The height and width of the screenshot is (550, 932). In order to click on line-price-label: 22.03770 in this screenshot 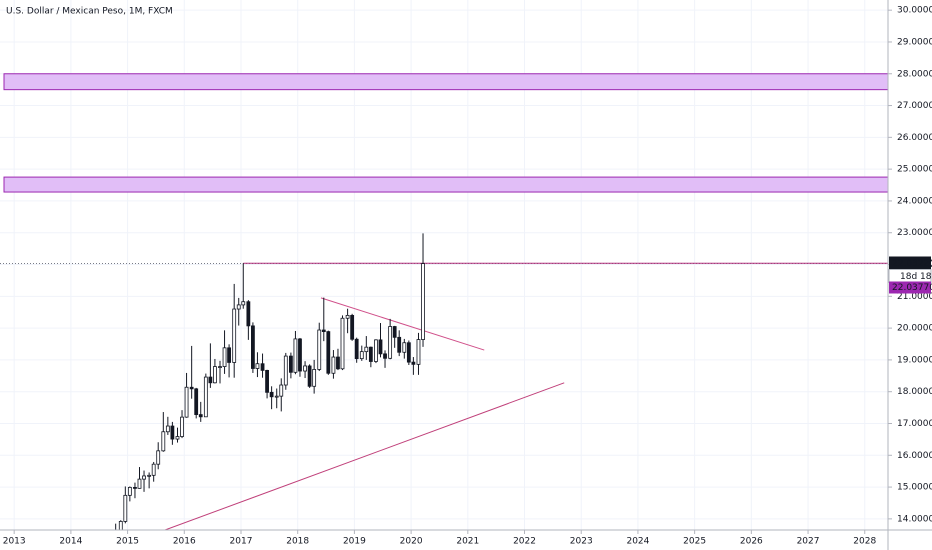, I will do `click(912, 288)`.